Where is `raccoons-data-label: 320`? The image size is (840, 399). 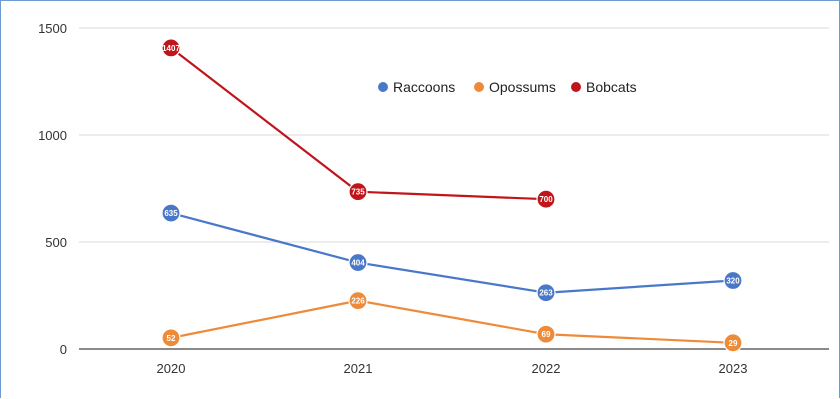
raccoons-data-label: 320 is located at coordinates (733, 281).